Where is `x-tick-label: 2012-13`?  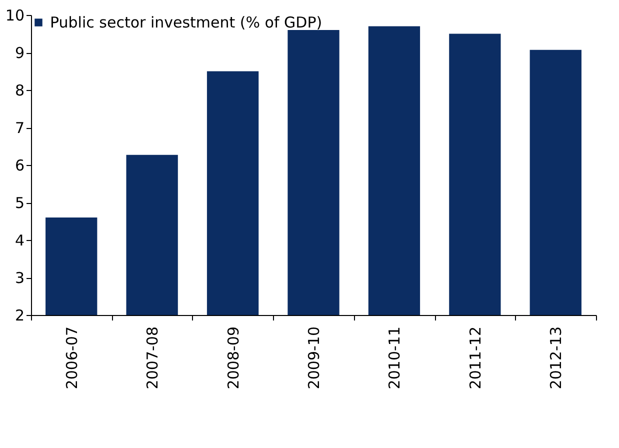
x-tick-label: 2012-13 is located at coordinates (556, 358).